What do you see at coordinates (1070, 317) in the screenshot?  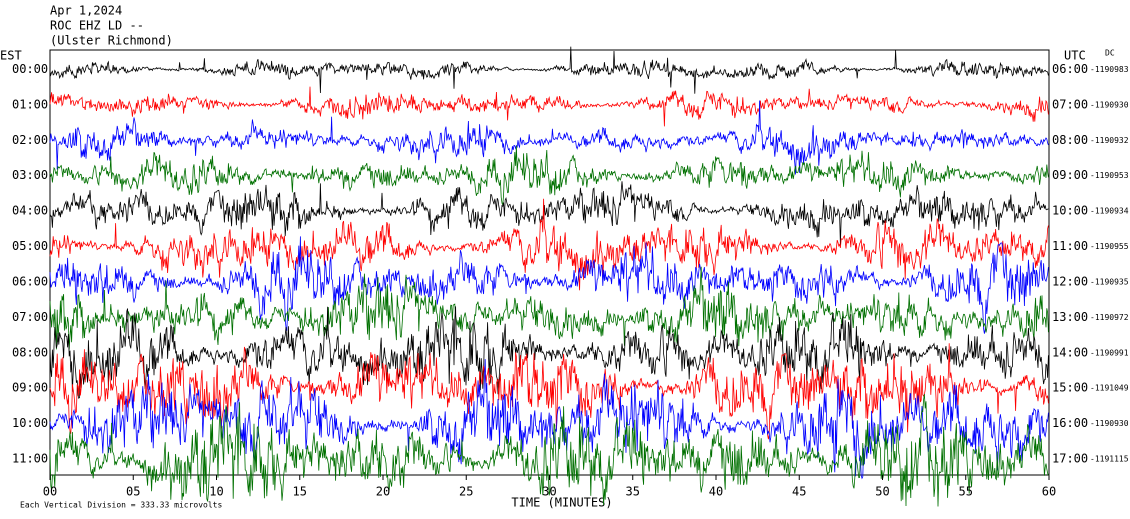 I see `utc-hour-label: 13:00` at bounding box center [1070, 317].